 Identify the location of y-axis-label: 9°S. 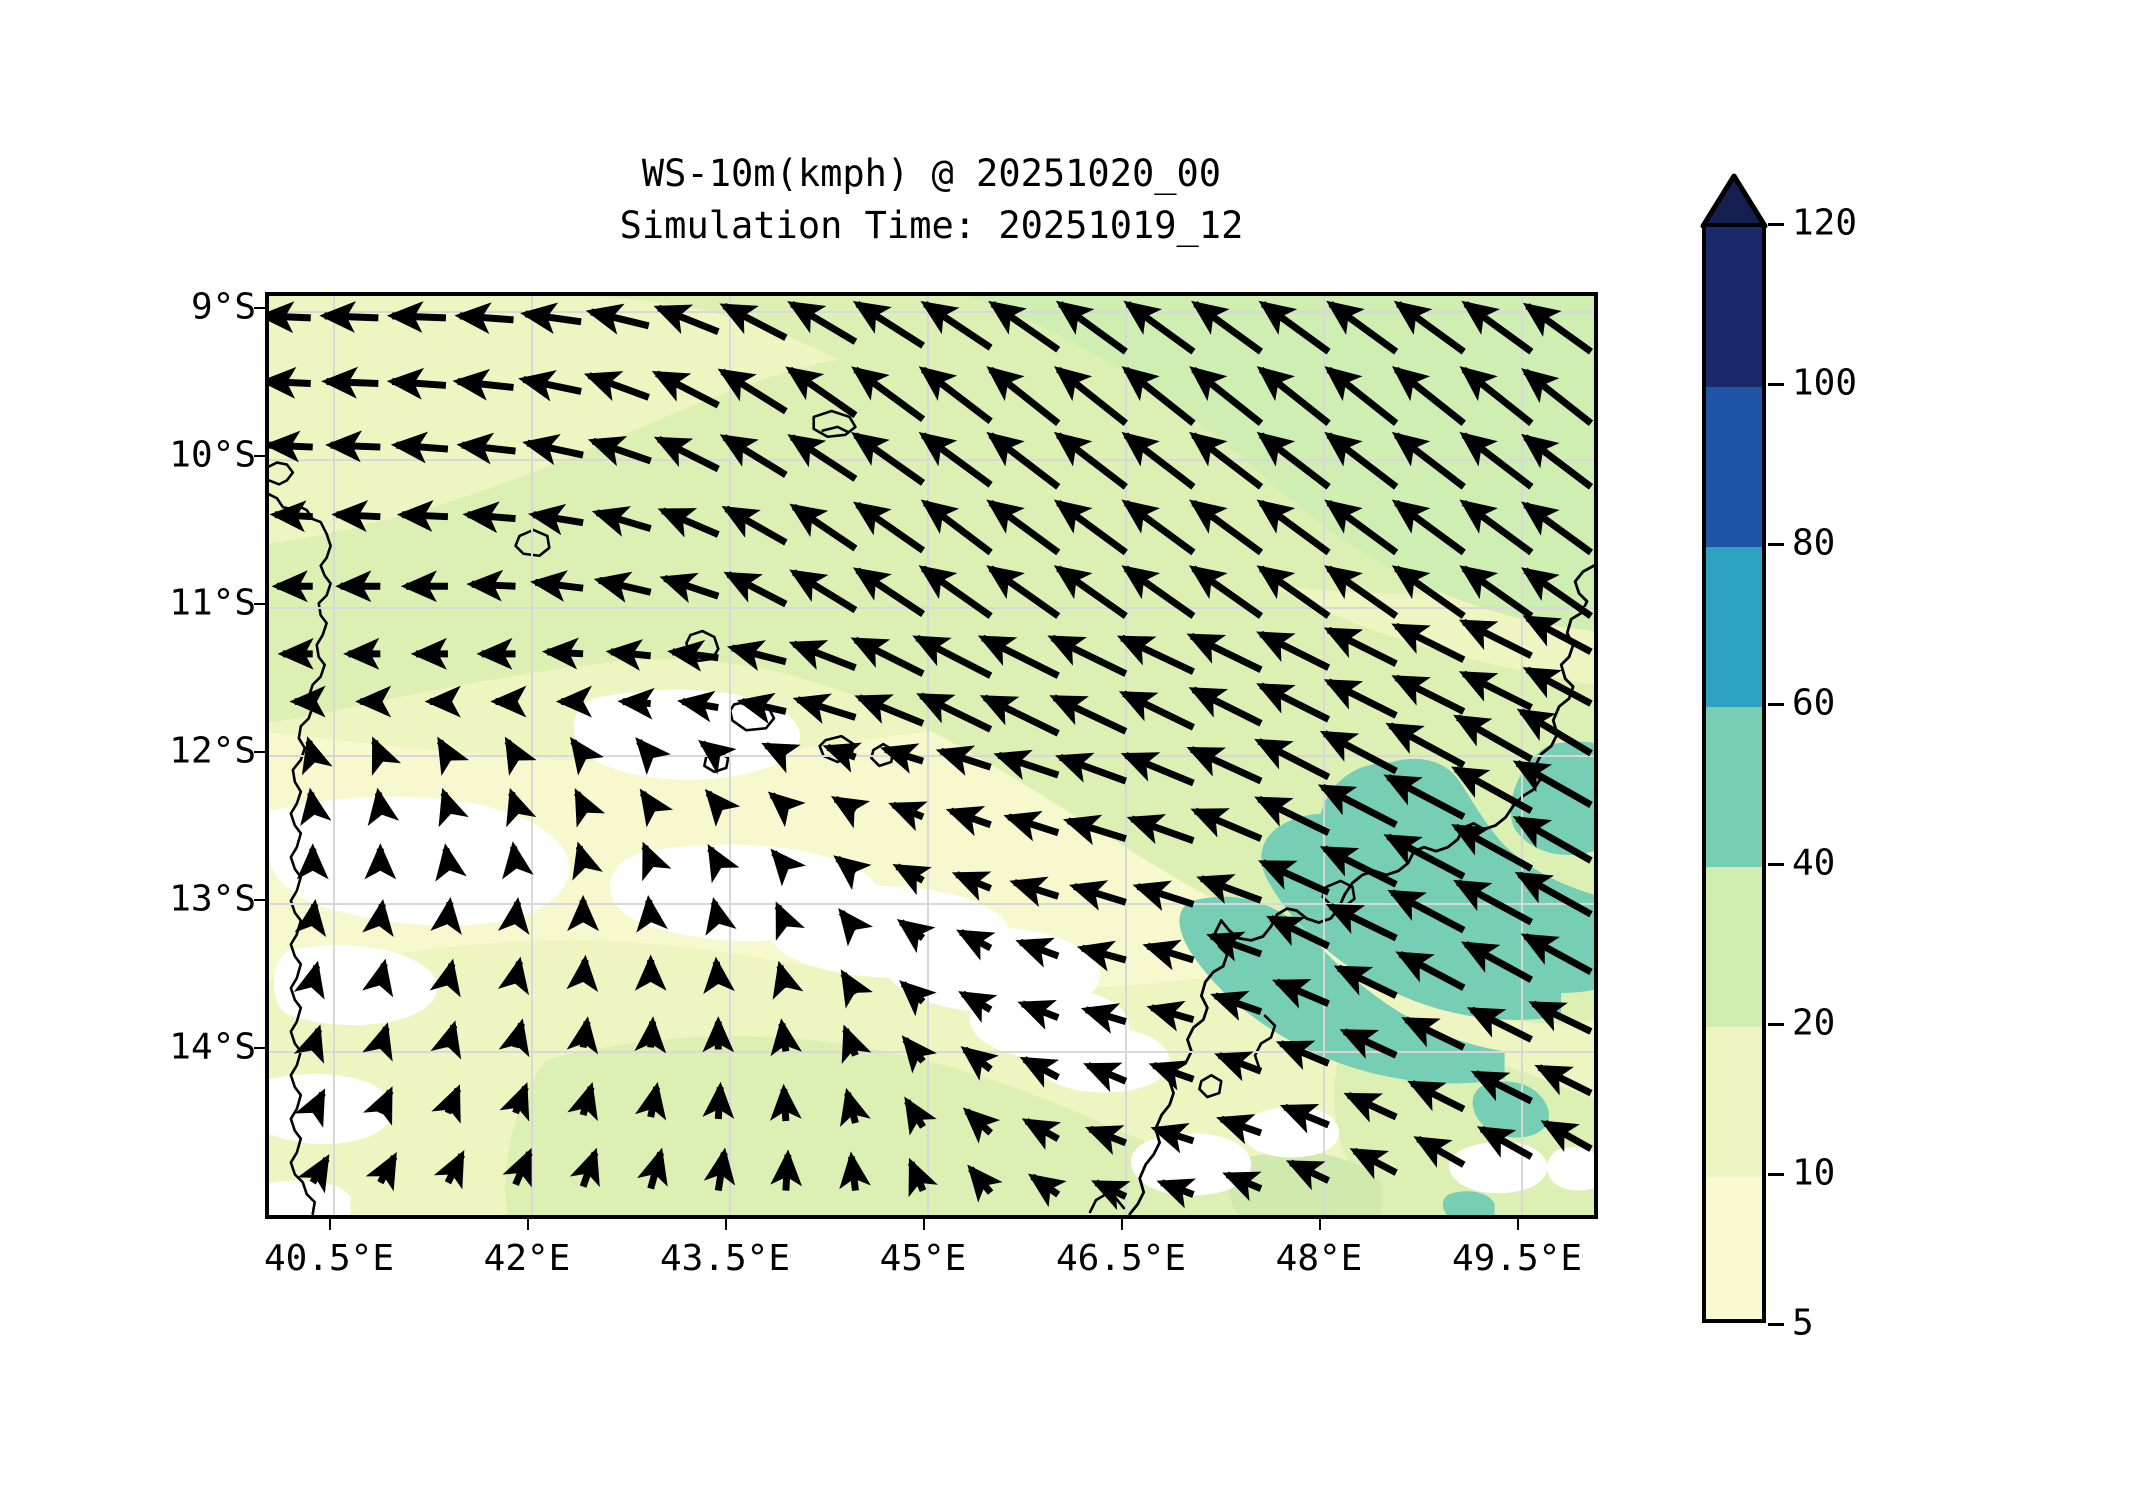
(223, 307).